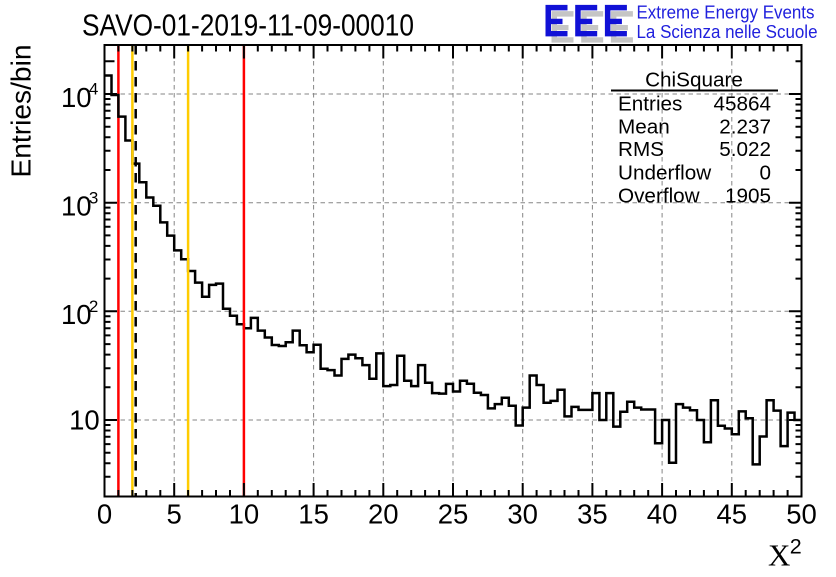 The image size is (836, 577). I want to click on svg-text: ChiSquare, so click(694, 80).